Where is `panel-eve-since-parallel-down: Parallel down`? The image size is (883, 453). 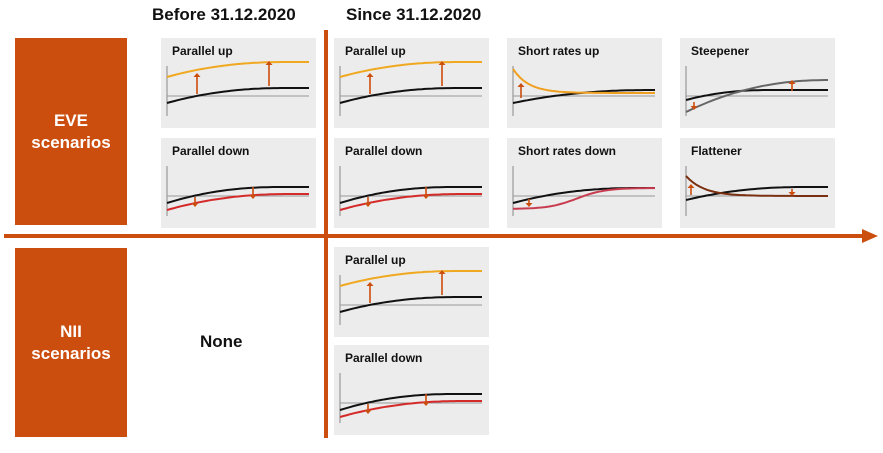 panel-eve-since-parallel-down: Parallel down is located at coordinates (411, 183).